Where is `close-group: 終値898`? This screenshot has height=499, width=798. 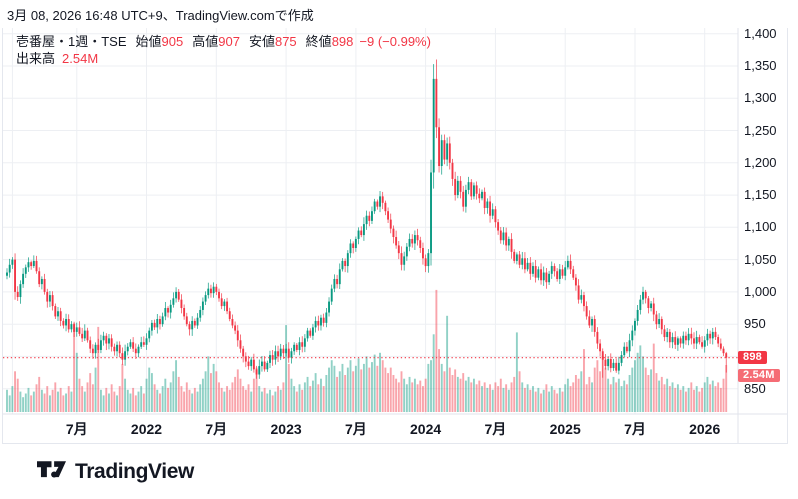
close-group: 終値898 is located at coordinates (330, 41).